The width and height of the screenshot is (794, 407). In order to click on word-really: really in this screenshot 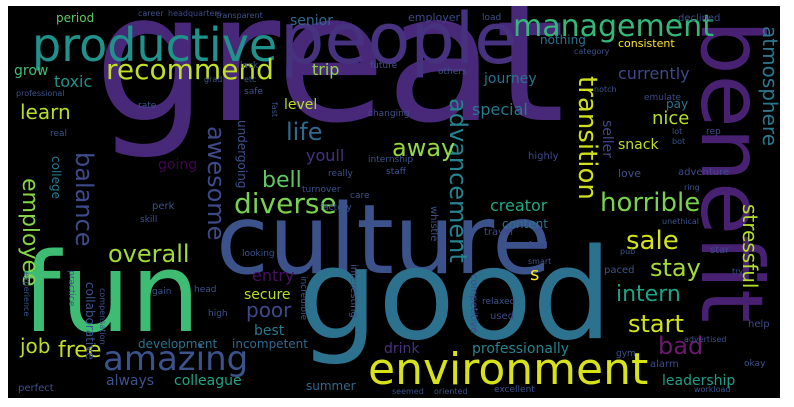, I will do `click(340, 174)`.